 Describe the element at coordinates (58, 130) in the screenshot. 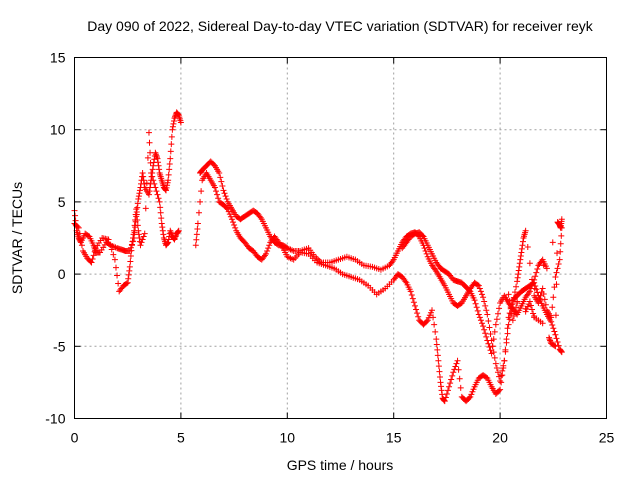

I see `y-tick-label: 10` at that location.